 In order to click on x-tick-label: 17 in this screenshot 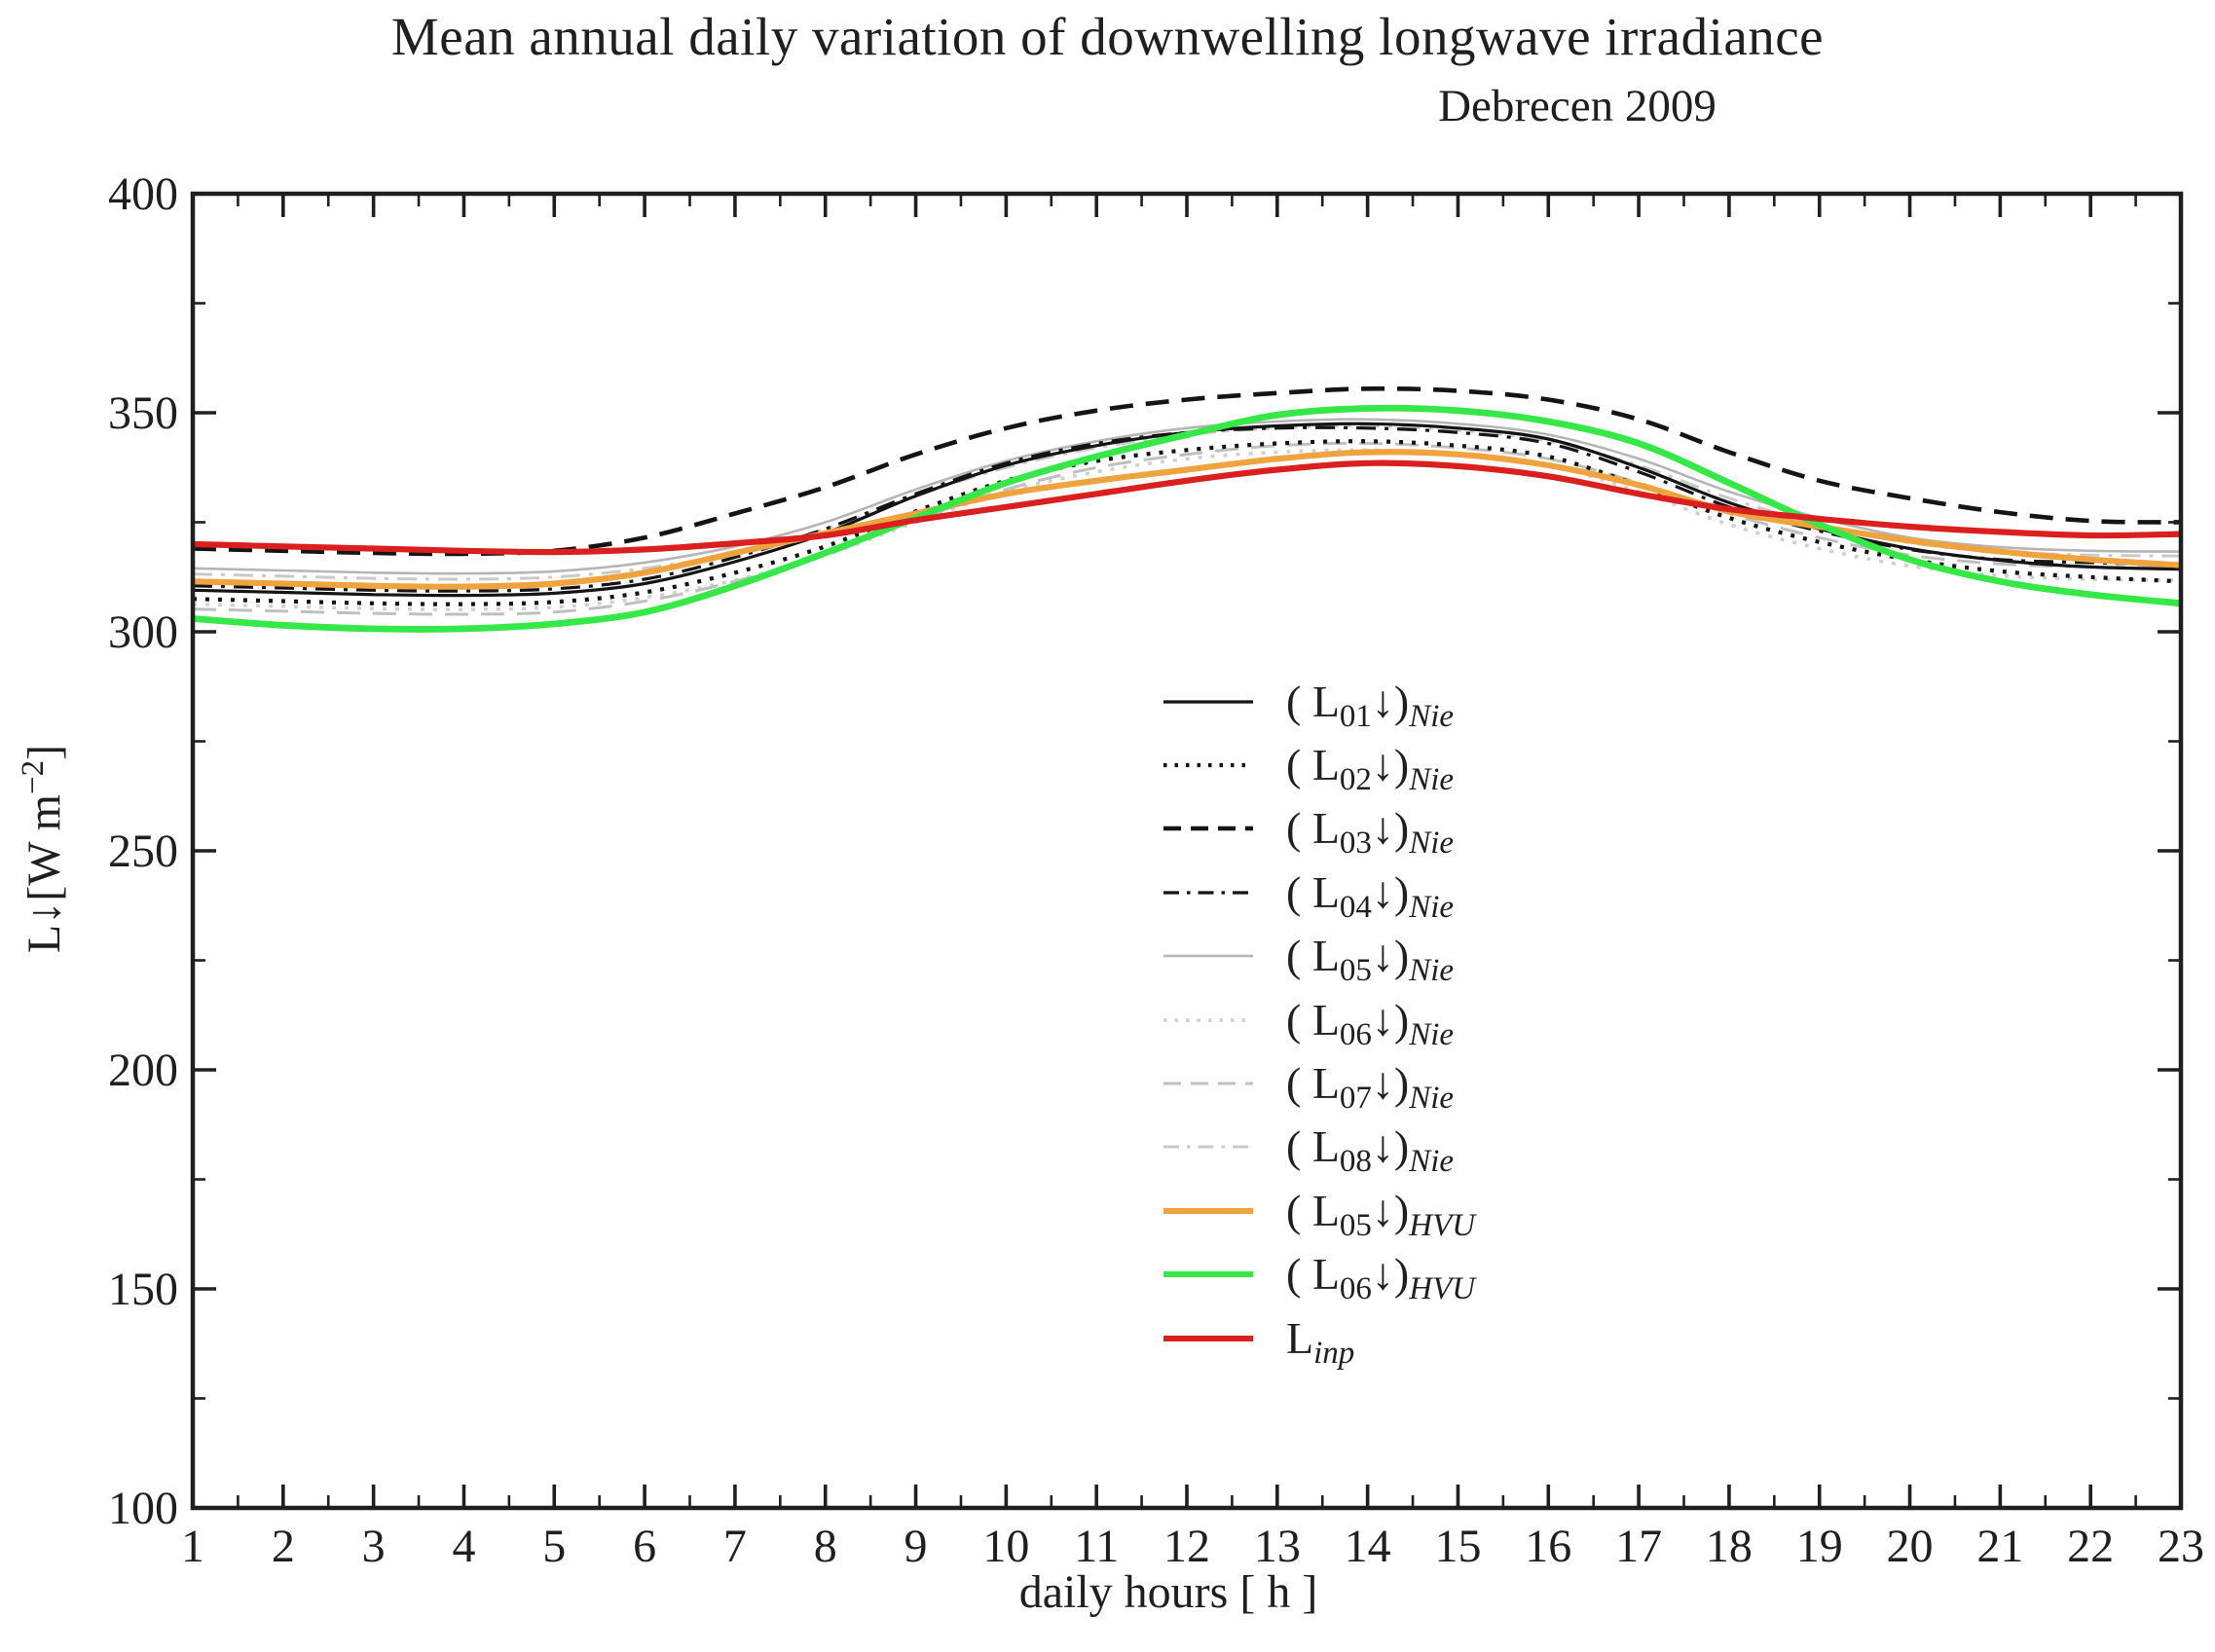, I will do `click(1638, 1546)`.